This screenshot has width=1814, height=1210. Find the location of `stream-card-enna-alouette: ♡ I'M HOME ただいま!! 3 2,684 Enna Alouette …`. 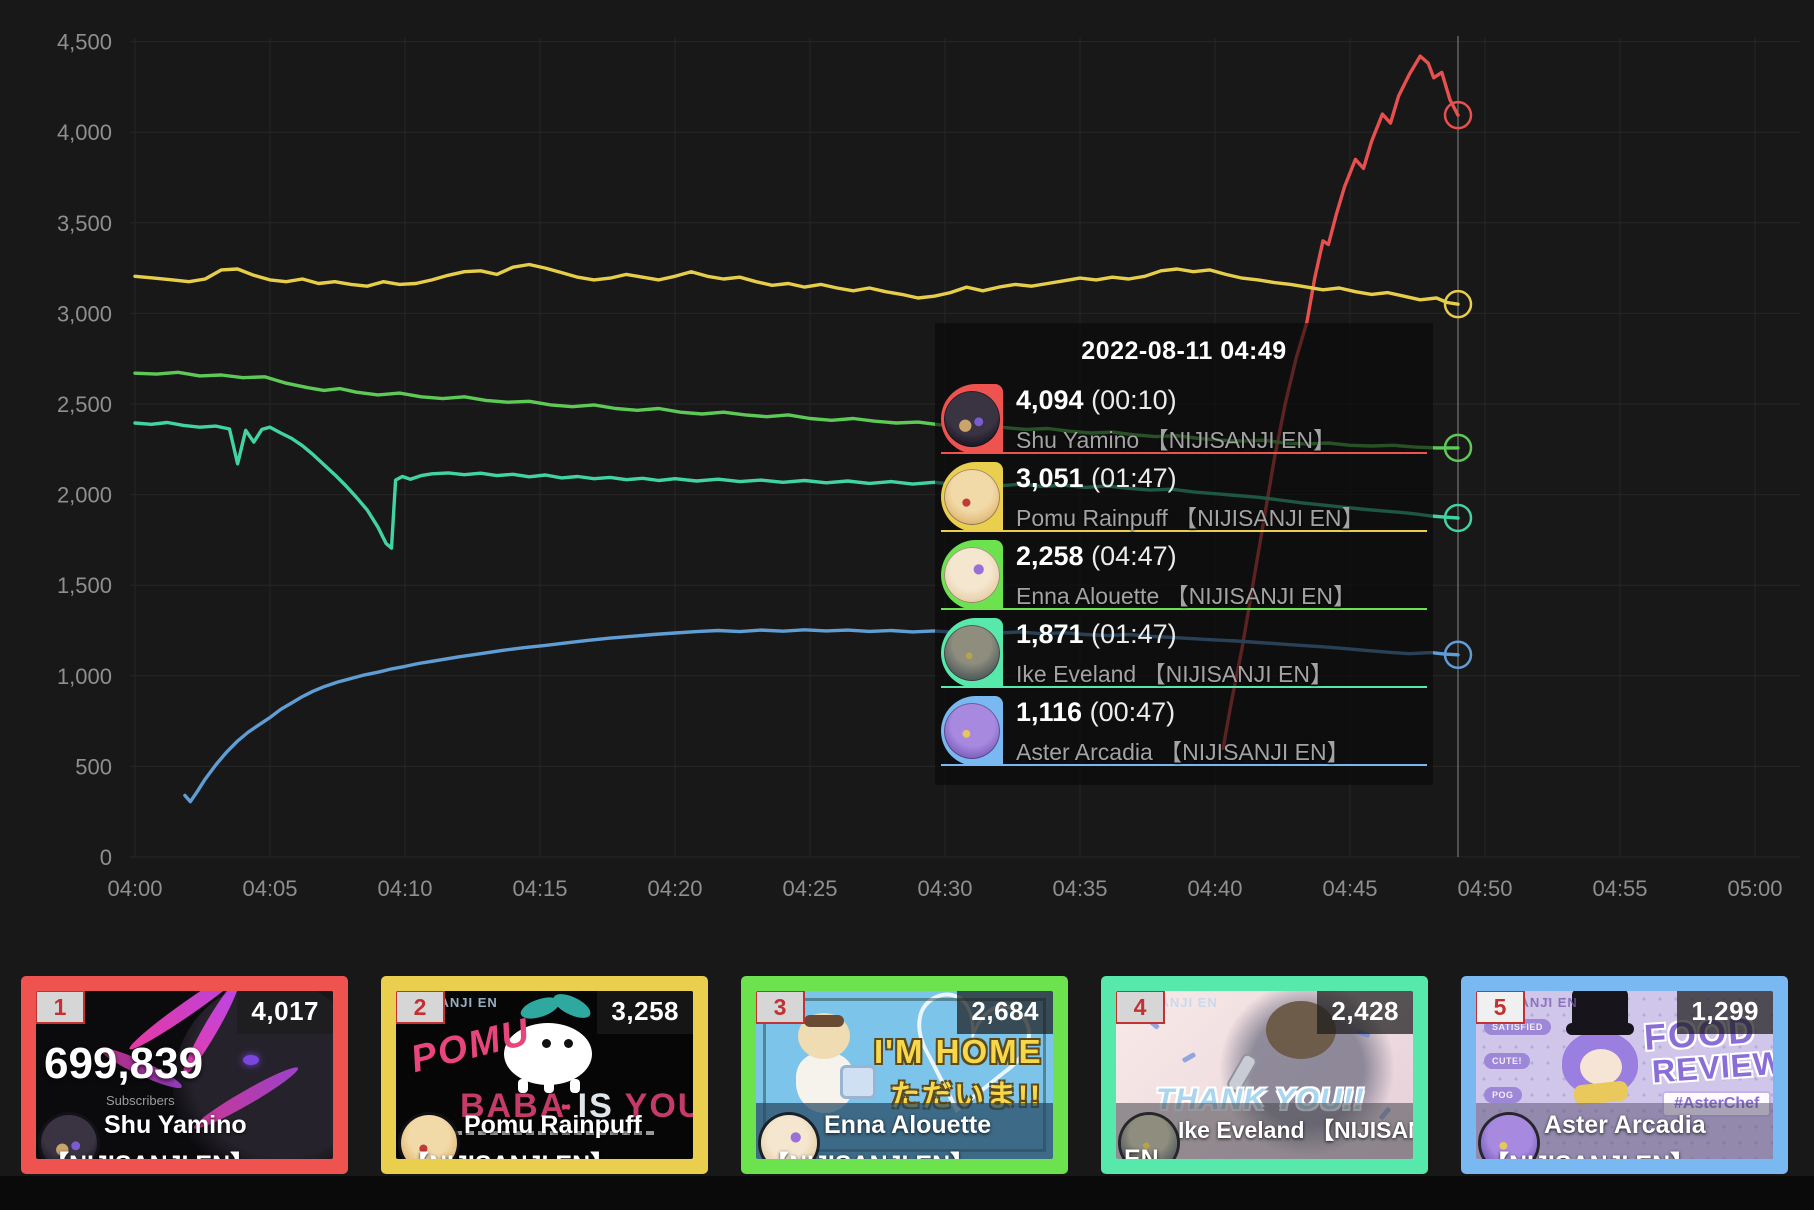

stream-card-enna-alouette: ♡ I'M HOME ただいま!! 3 2,684 Enna Alouette … is located at coordinates (904, 1075).